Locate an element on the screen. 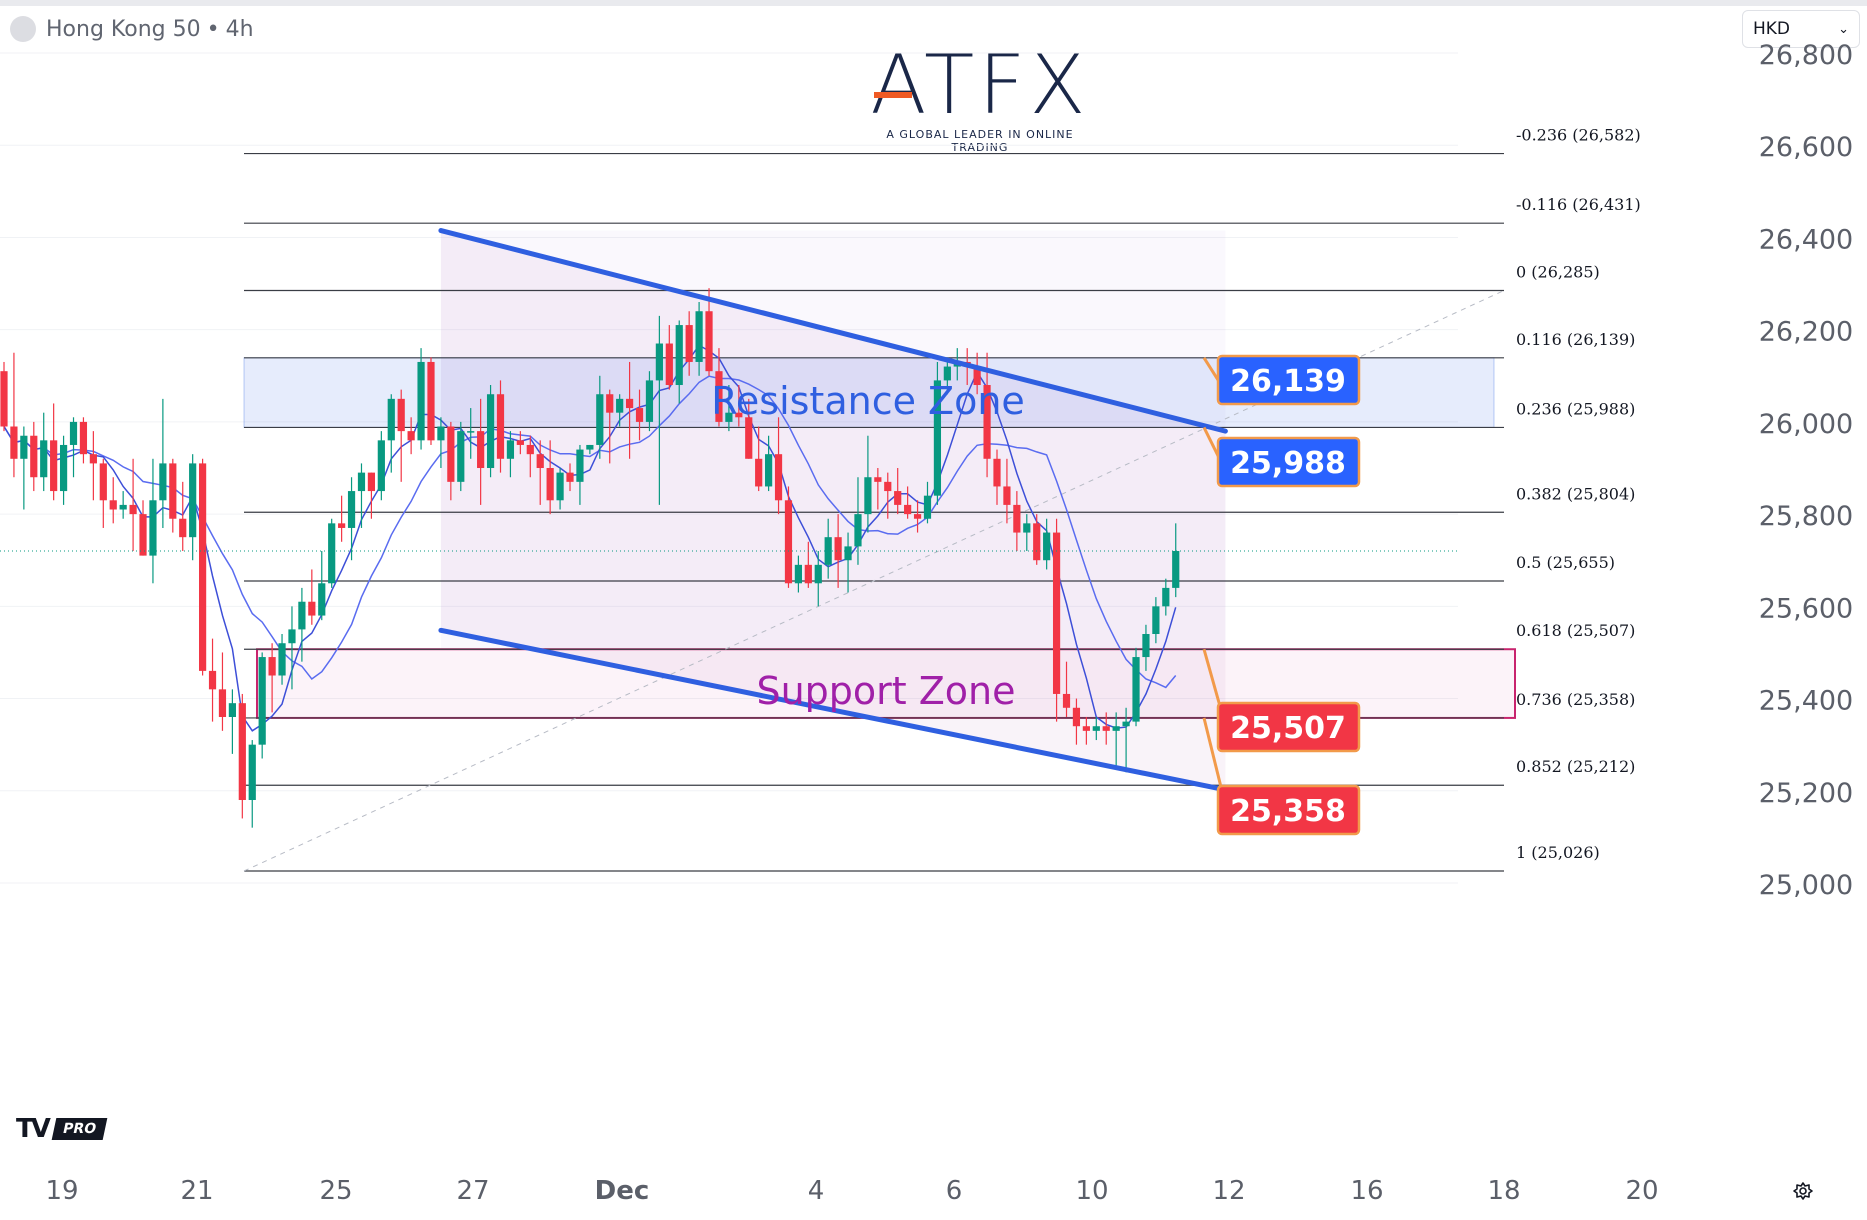 The image size is (1867, 1220). channel-area is located at coordinates (833, 440).